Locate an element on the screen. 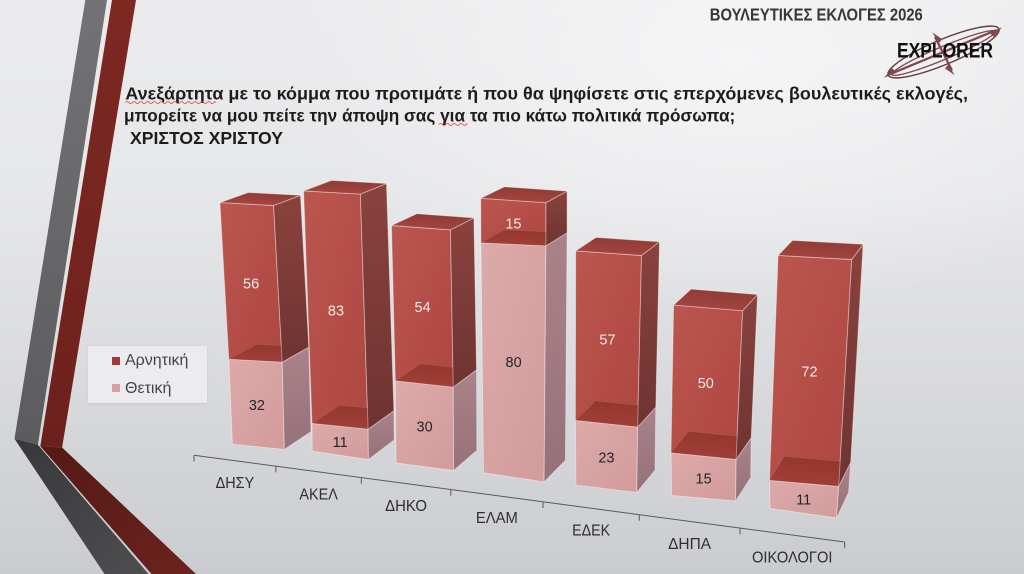 Image resolution: width=1024 pixels, height=574 pixels. svg-text: ΕΛΑΜ is located at coordinates (497, 518).